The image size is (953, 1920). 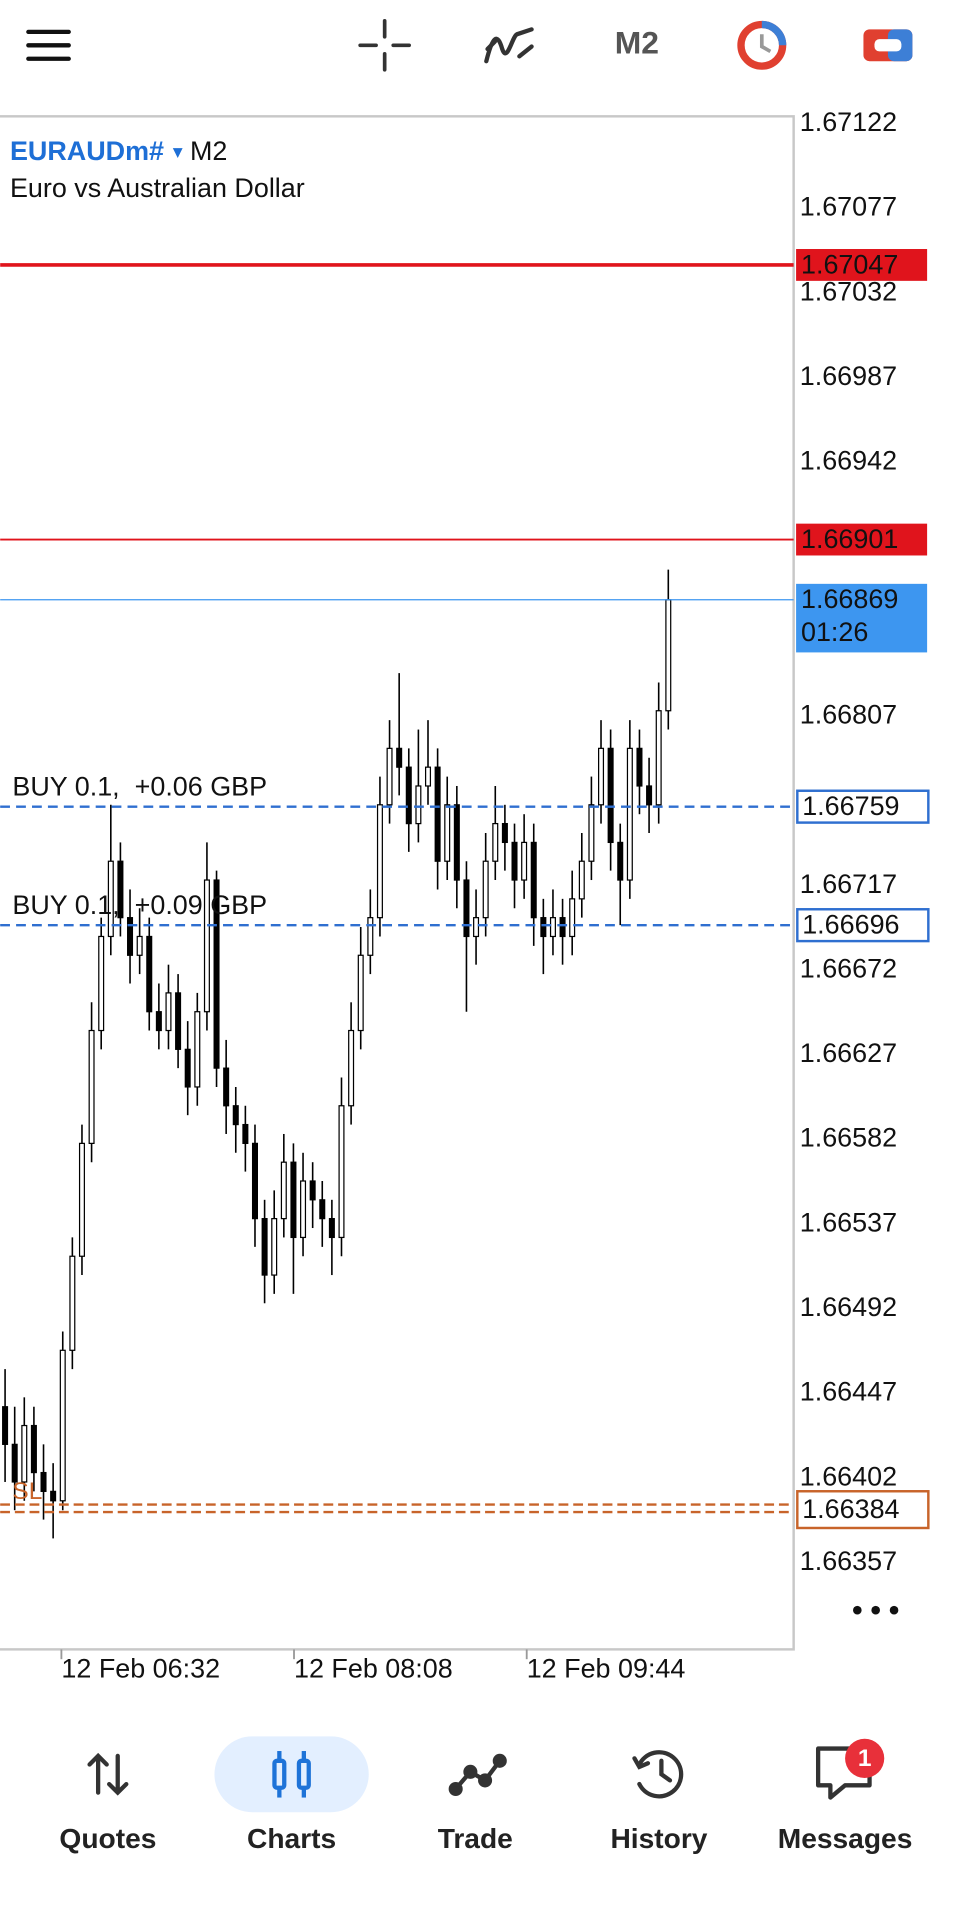 What do you see at coordinates (865, 1758) in the screenshot?
I see `badge` at bounding box center [865, 1758].